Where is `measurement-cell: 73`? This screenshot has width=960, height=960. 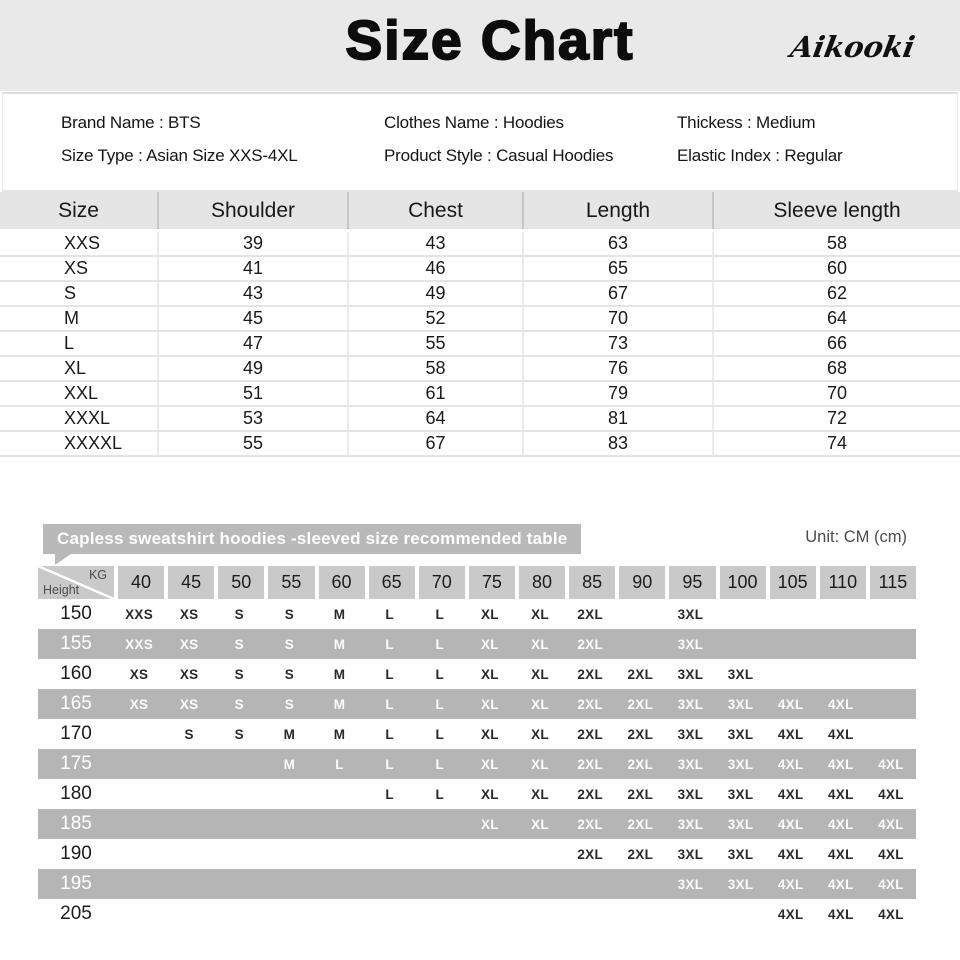
measurement-cell: 73 is located at coordinates (619, 343).